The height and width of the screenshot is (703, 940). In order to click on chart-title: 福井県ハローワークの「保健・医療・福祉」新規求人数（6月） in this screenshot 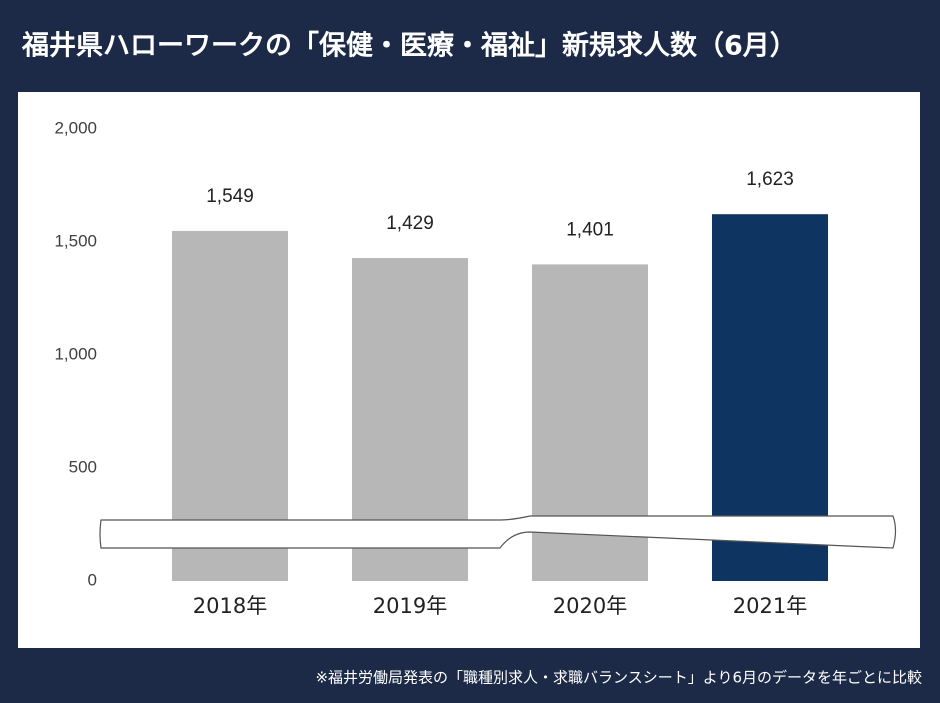, I will do `click(409, 46)`.